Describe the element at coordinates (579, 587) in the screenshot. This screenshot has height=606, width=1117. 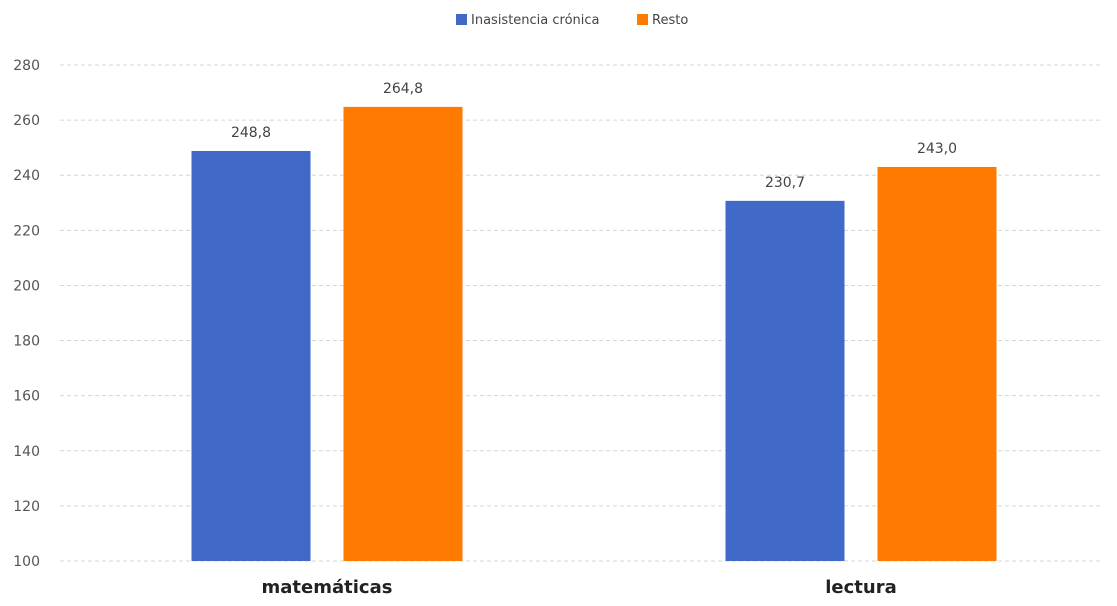
I see `x-axis: matemáticas lectura` at that location.